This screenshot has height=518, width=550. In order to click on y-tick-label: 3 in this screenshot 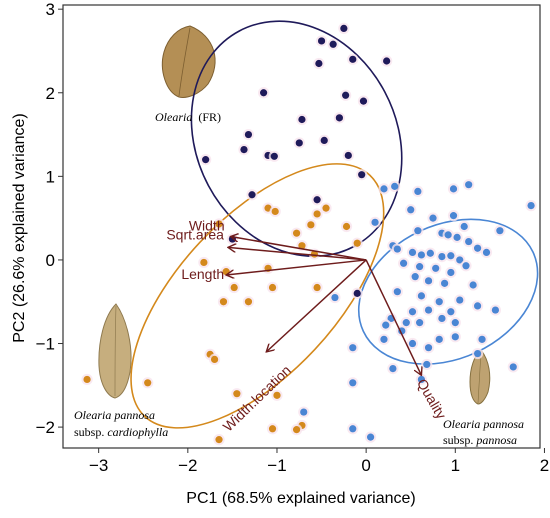, I will do `click(50, 9)`.